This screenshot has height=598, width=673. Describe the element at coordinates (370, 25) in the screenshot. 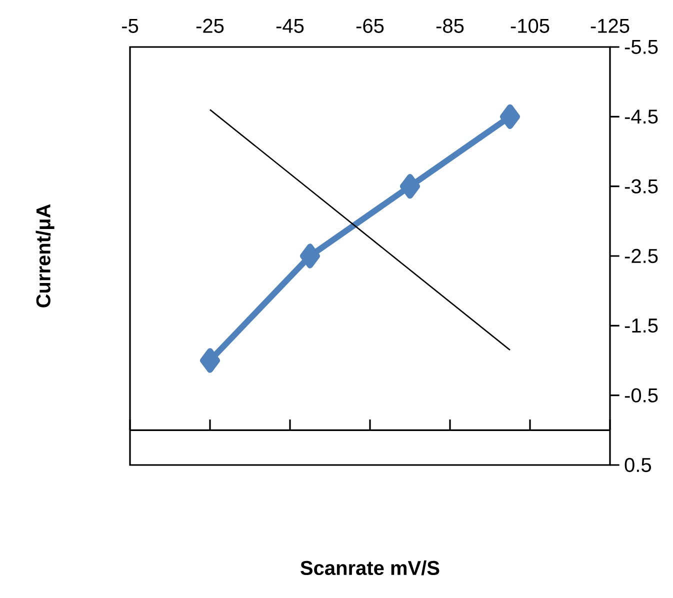

I see `x-tick-label: -65` at that location.